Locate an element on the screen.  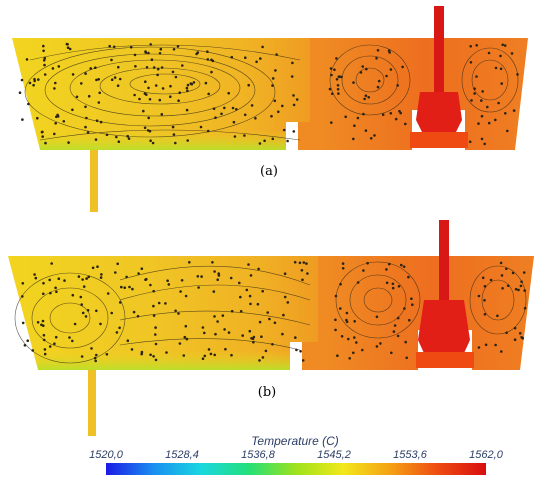
colorbar-tick: 1536,8 is located at coordinates (258, 455).